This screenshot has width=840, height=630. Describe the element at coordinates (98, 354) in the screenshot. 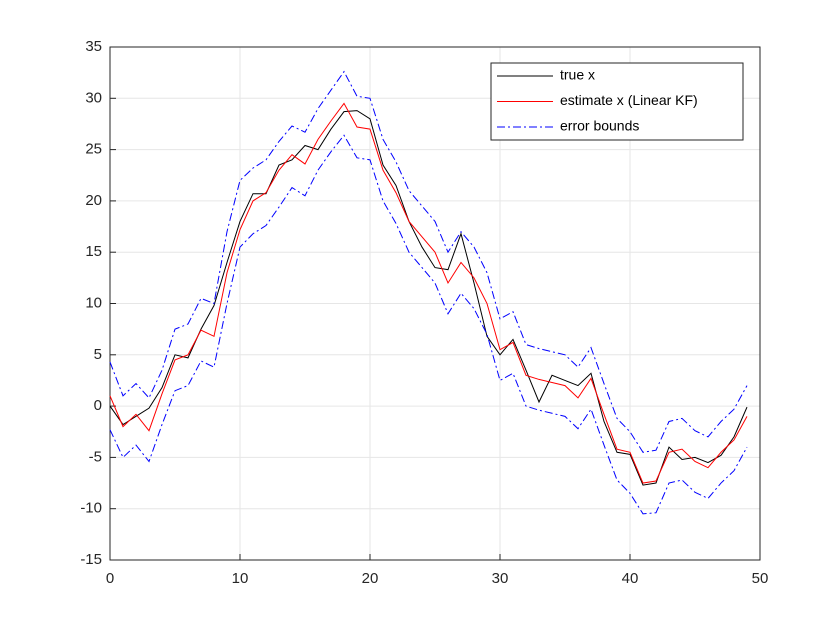

I see `y-tick-label: 5` at that location.